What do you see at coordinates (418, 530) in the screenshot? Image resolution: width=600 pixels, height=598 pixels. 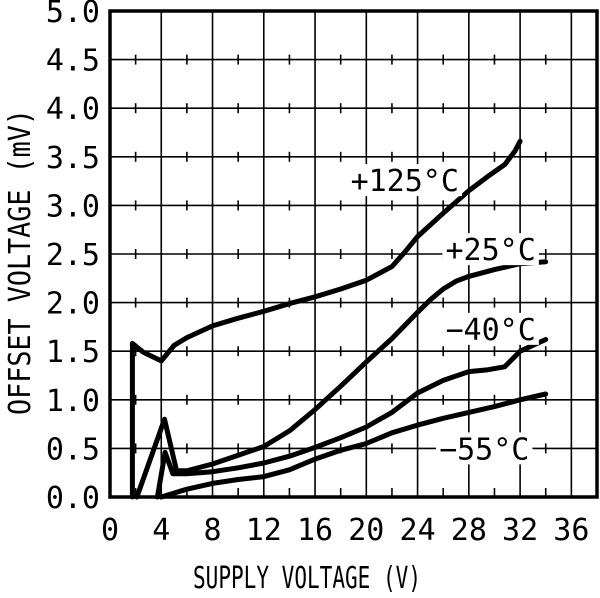 I see `x-tick-label: 24` at bounding box center [418, 530].